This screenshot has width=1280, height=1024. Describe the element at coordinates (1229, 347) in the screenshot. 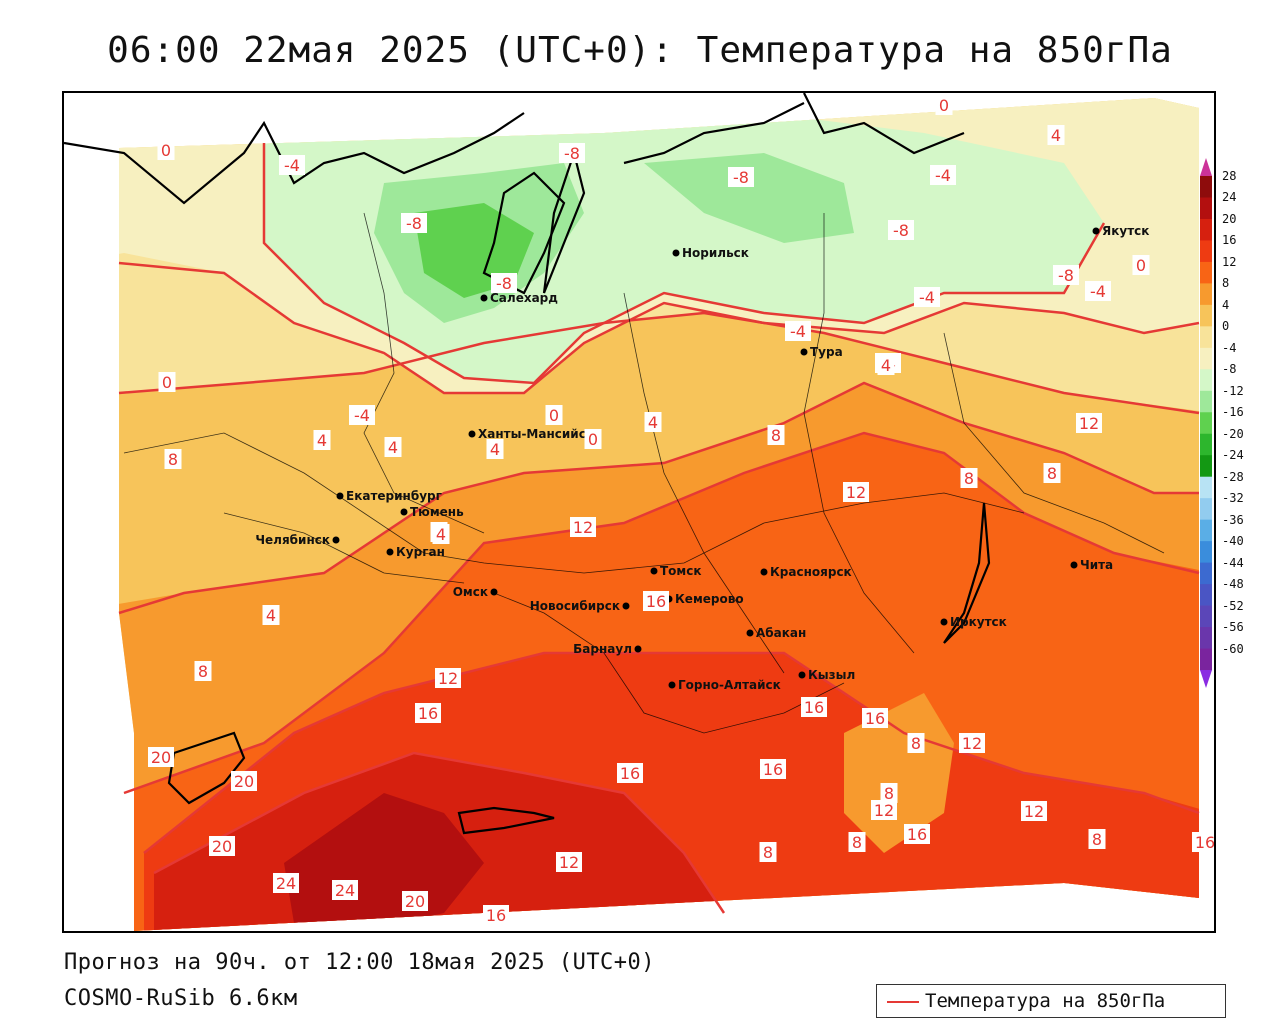

I see `colorbar-tick-label: -4` at that location.